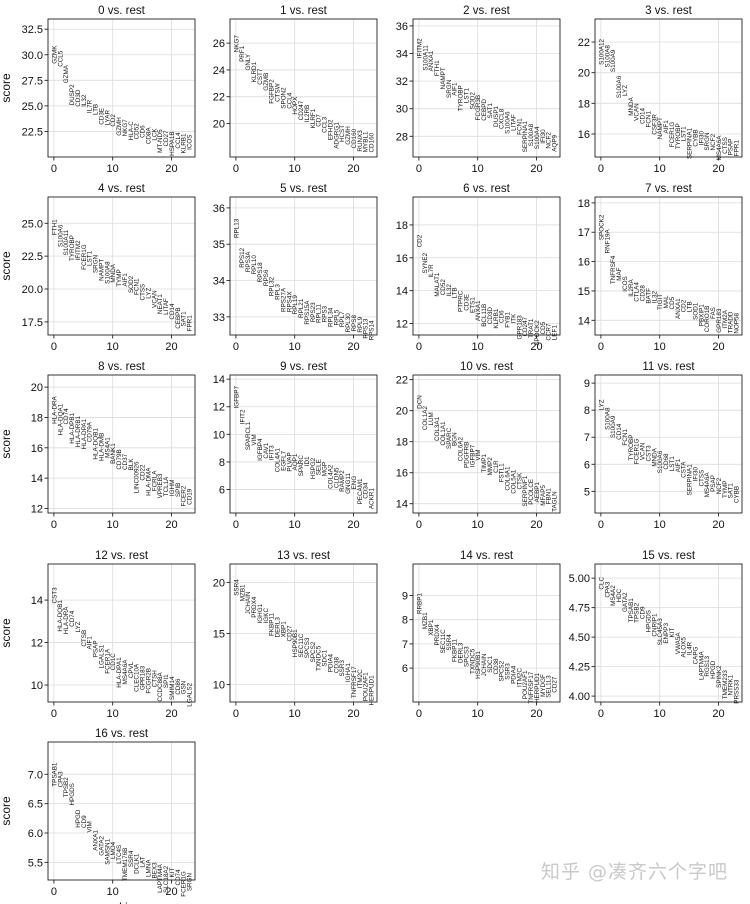 The image size is (750, 904). What do you see at coordinates (101, 656) in the screenshot?
I see `gene-label: LGALS1` at bounding box center [101, 656].